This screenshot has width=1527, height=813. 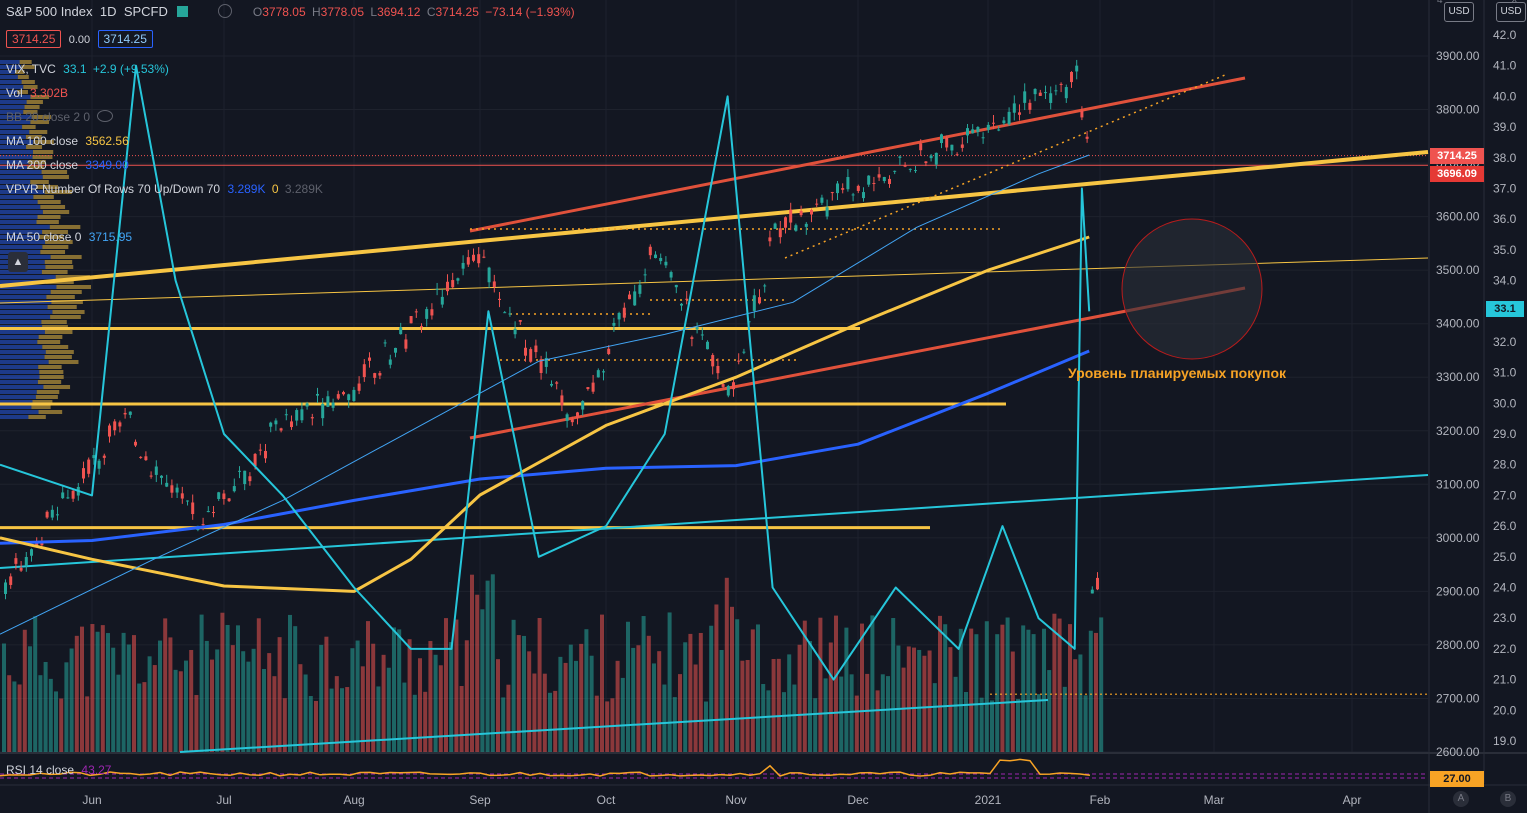 What do you see at coordinates (145, 11) in the screenshot?
I see `data-source: SPCFD` at bounding box center [145, 11].